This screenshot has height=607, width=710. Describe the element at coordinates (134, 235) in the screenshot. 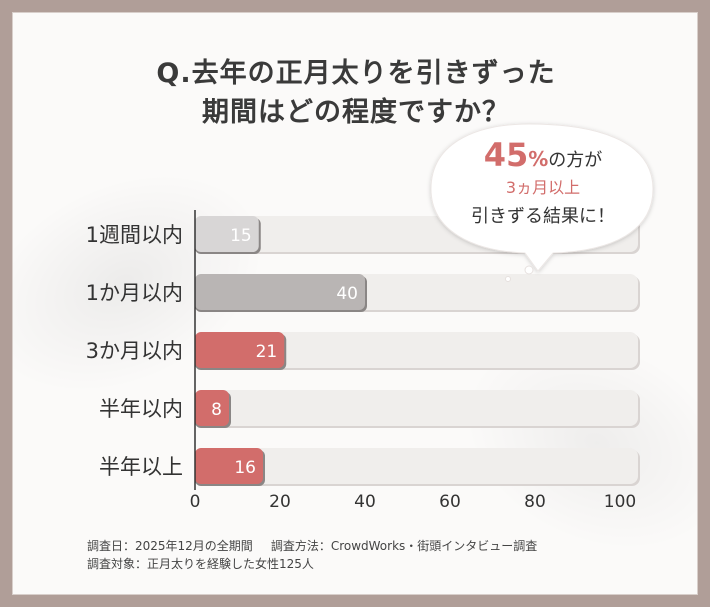

I see `category-label: 1週間以内` at that location.